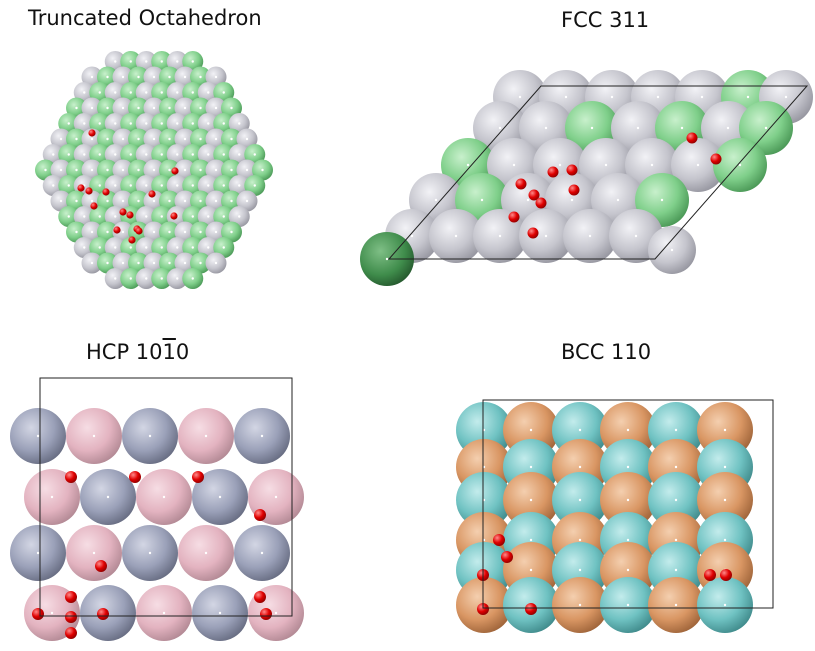  What do you see at coordinates (605, 20) in the screenshot?
I see `title-fcc-311: FCC 311` at bounding box center [605, 20].